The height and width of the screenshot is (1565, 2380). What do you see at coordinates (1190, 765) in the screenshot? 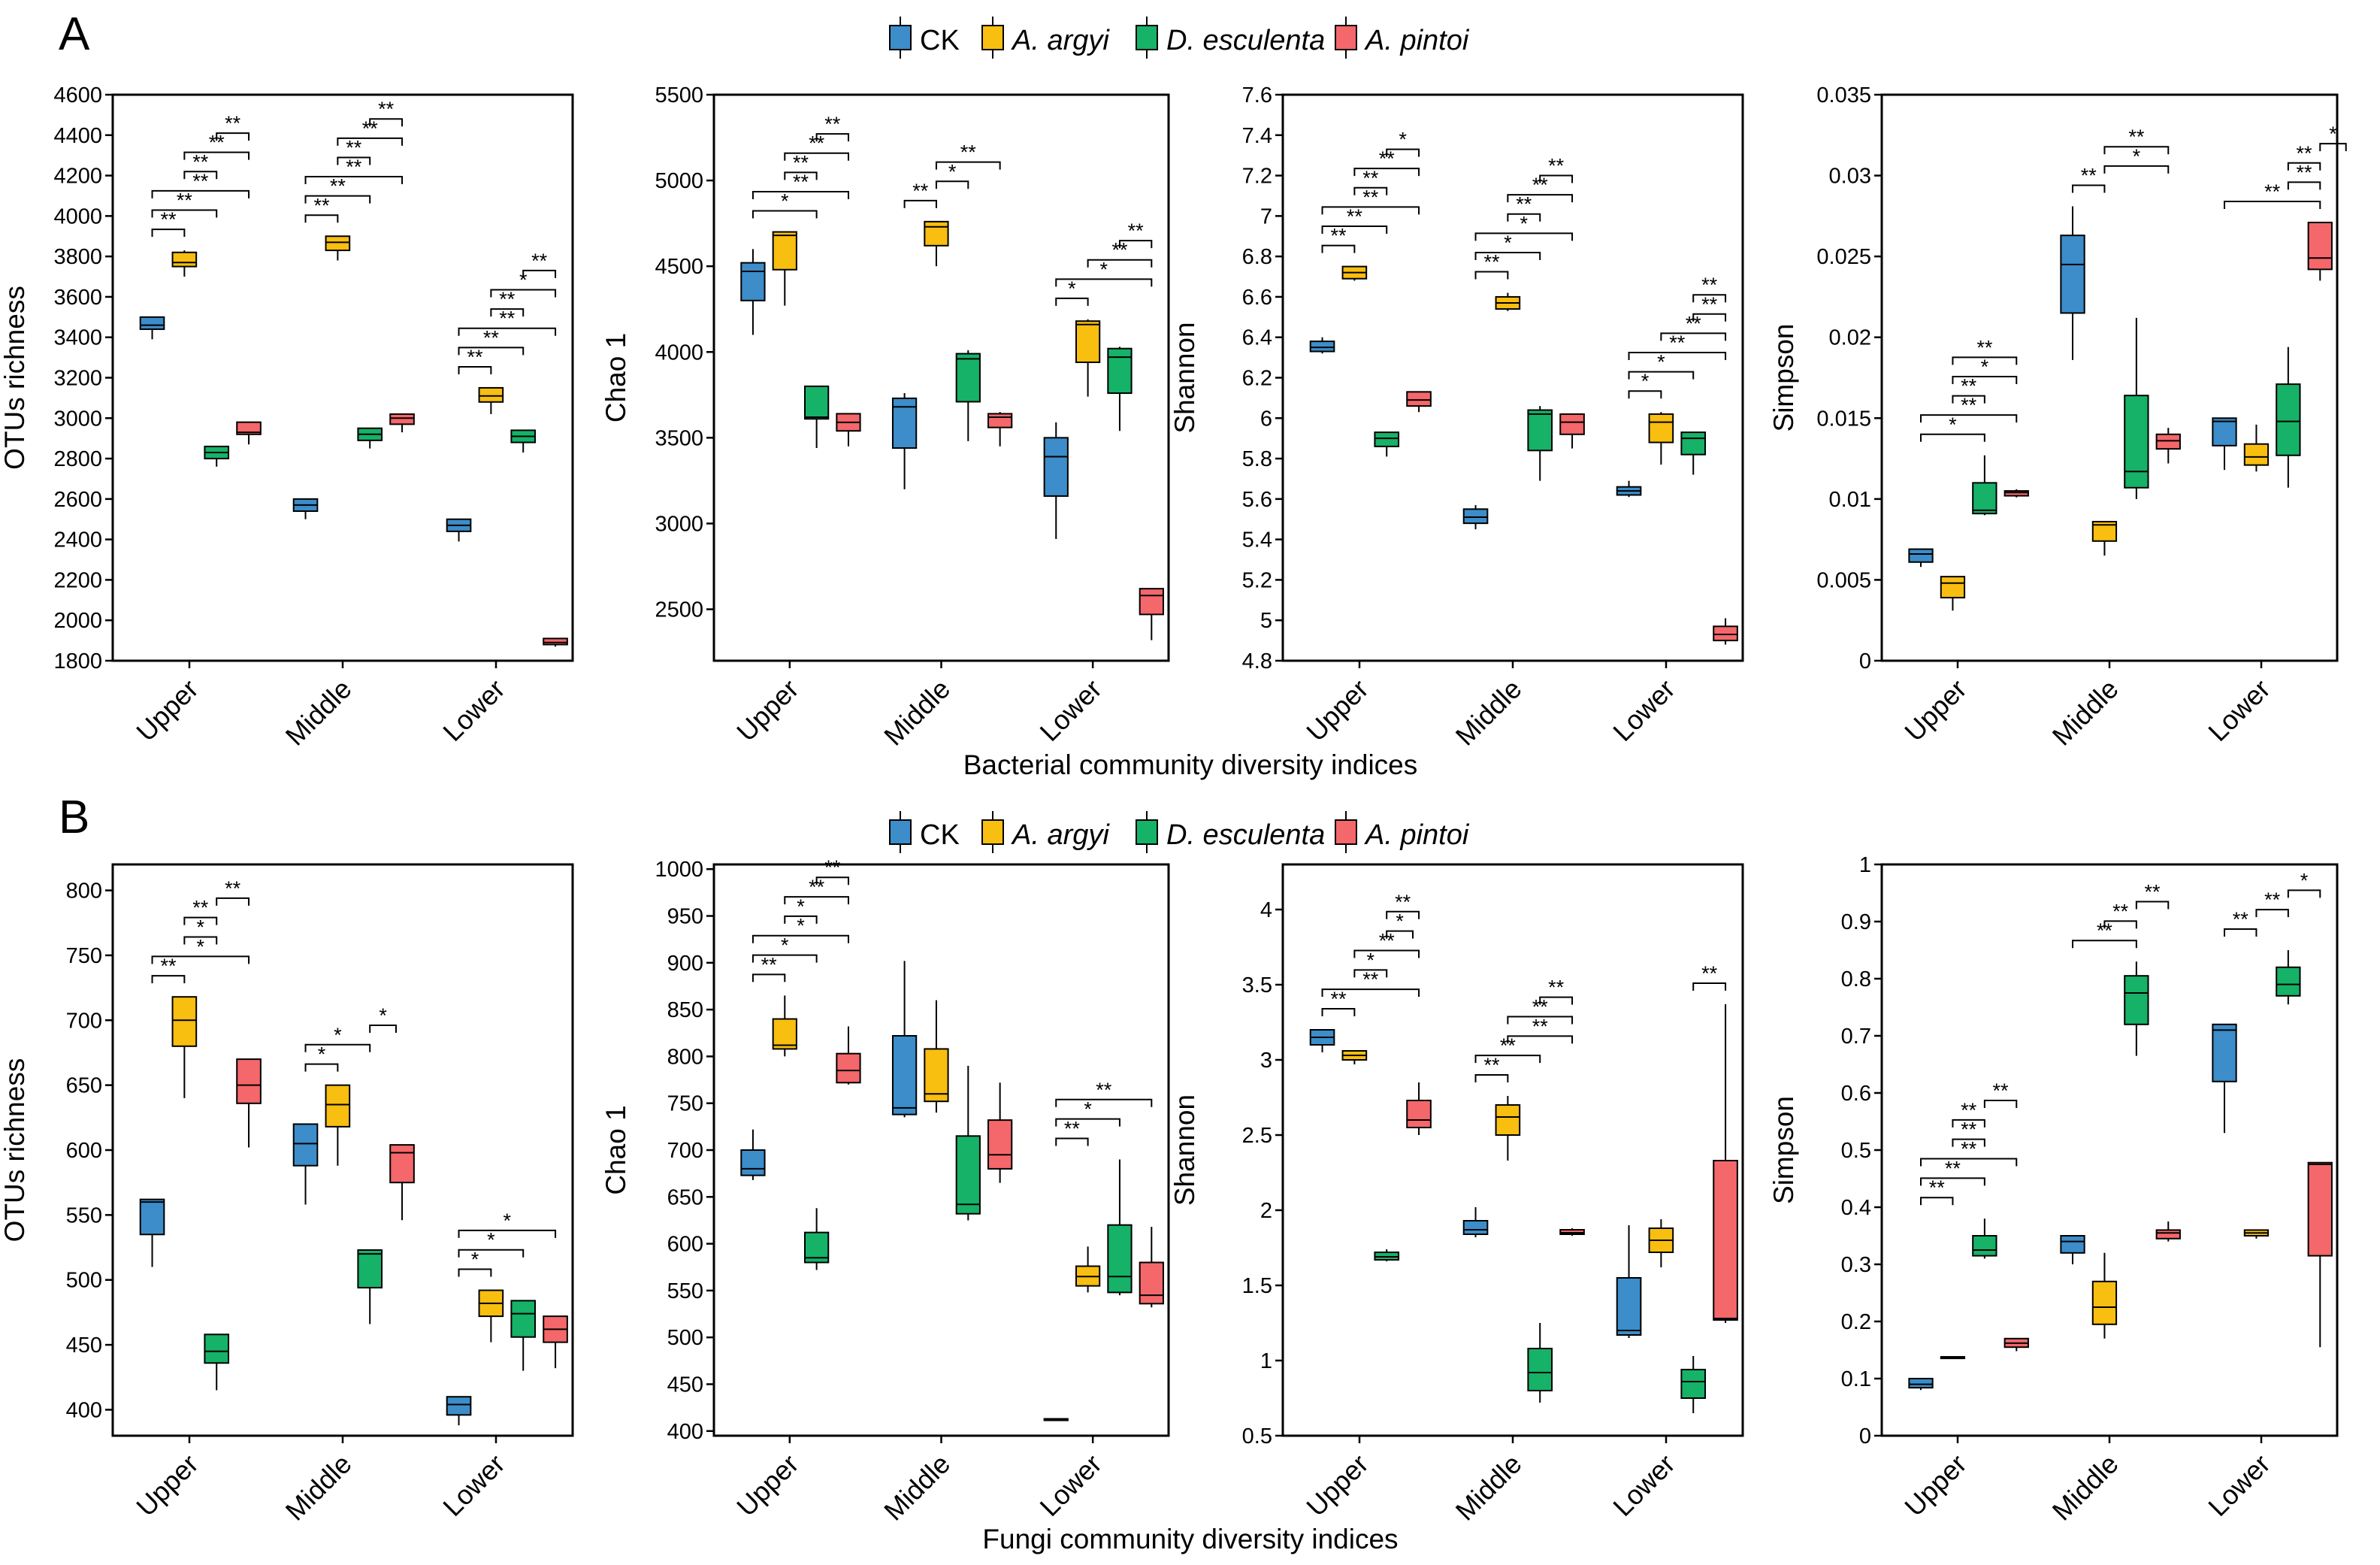
I see `panel-a-x-axis-label: Bacterial community diversity indices` at bounding box center [1190, 765].